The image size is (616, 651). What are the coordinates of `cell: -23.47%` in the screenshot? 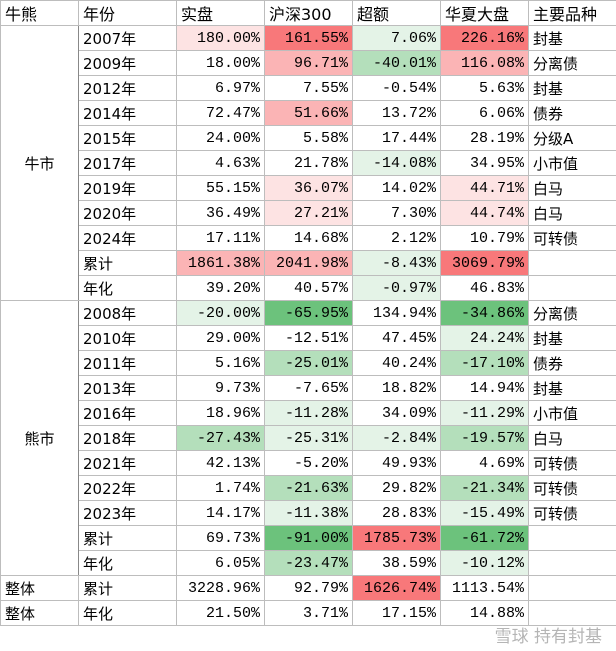 It's located at (308, 563).